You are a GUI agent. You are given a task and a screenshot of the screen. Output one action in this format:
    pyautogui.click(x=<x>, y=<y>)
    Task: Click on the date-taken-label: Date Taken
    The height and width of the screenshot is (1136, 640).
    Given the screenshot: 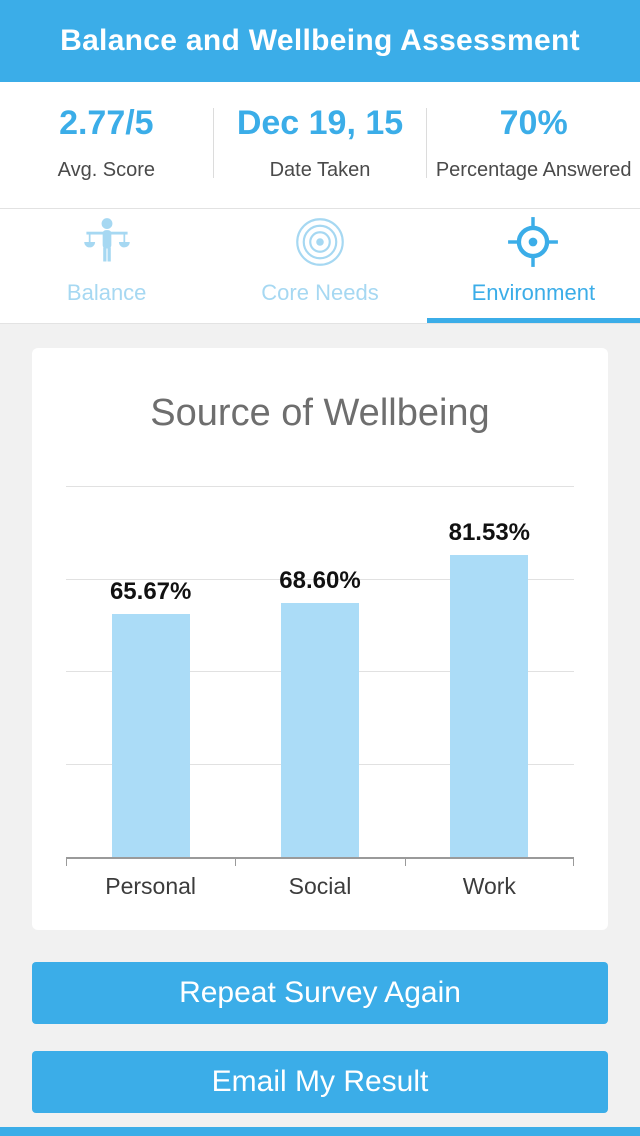 What is the action you would take?
    pyautogui.click(x=320, y=170)
    